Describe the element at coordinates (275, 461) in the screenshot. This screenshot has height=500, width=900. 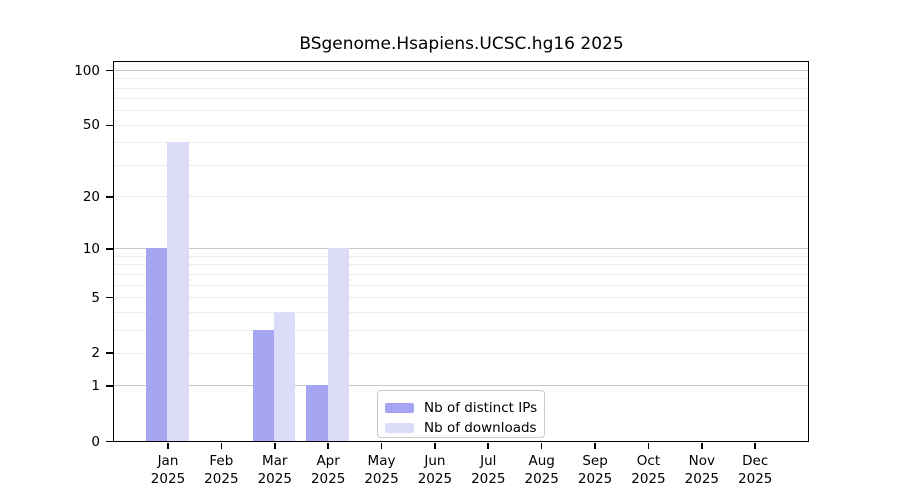
I see `x-tick-month: Mar` at that location.